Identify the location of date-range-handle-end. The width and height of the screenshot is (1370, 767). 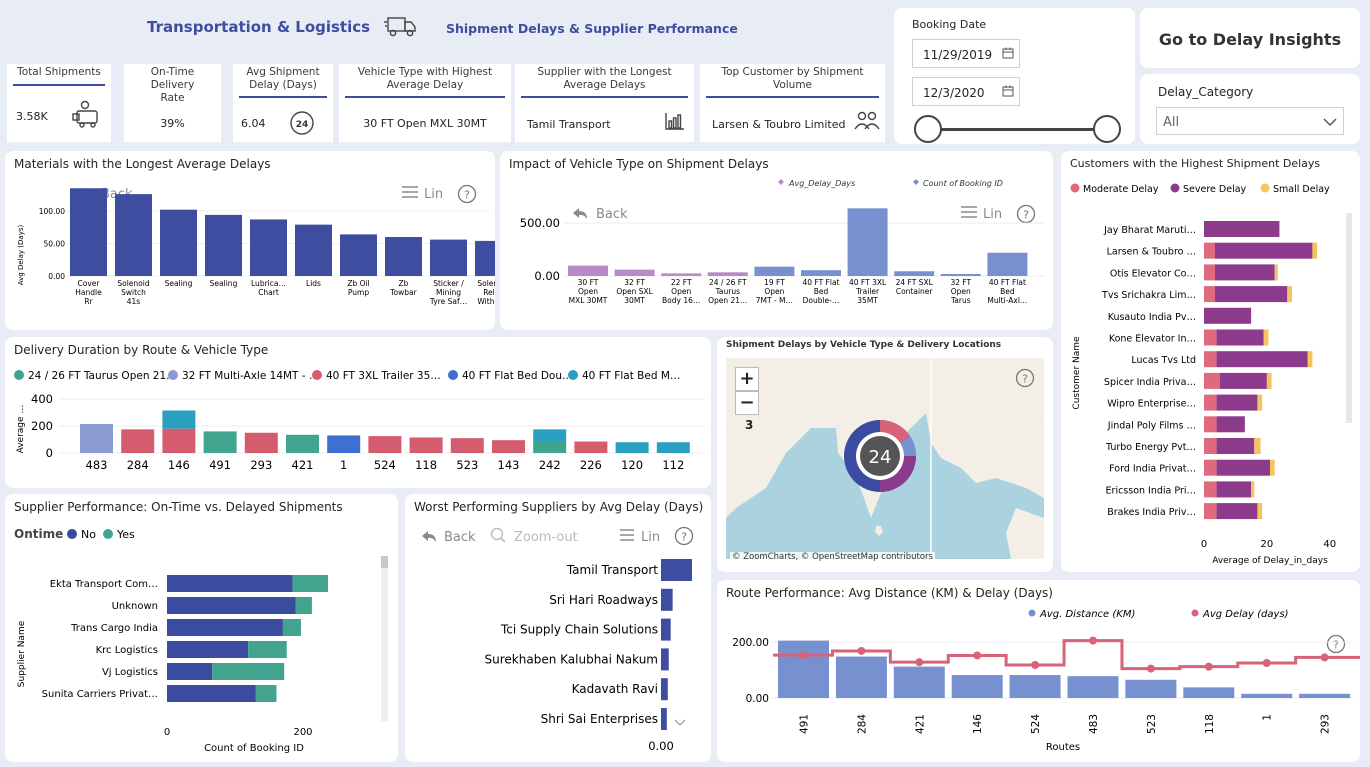
(1107, 129).